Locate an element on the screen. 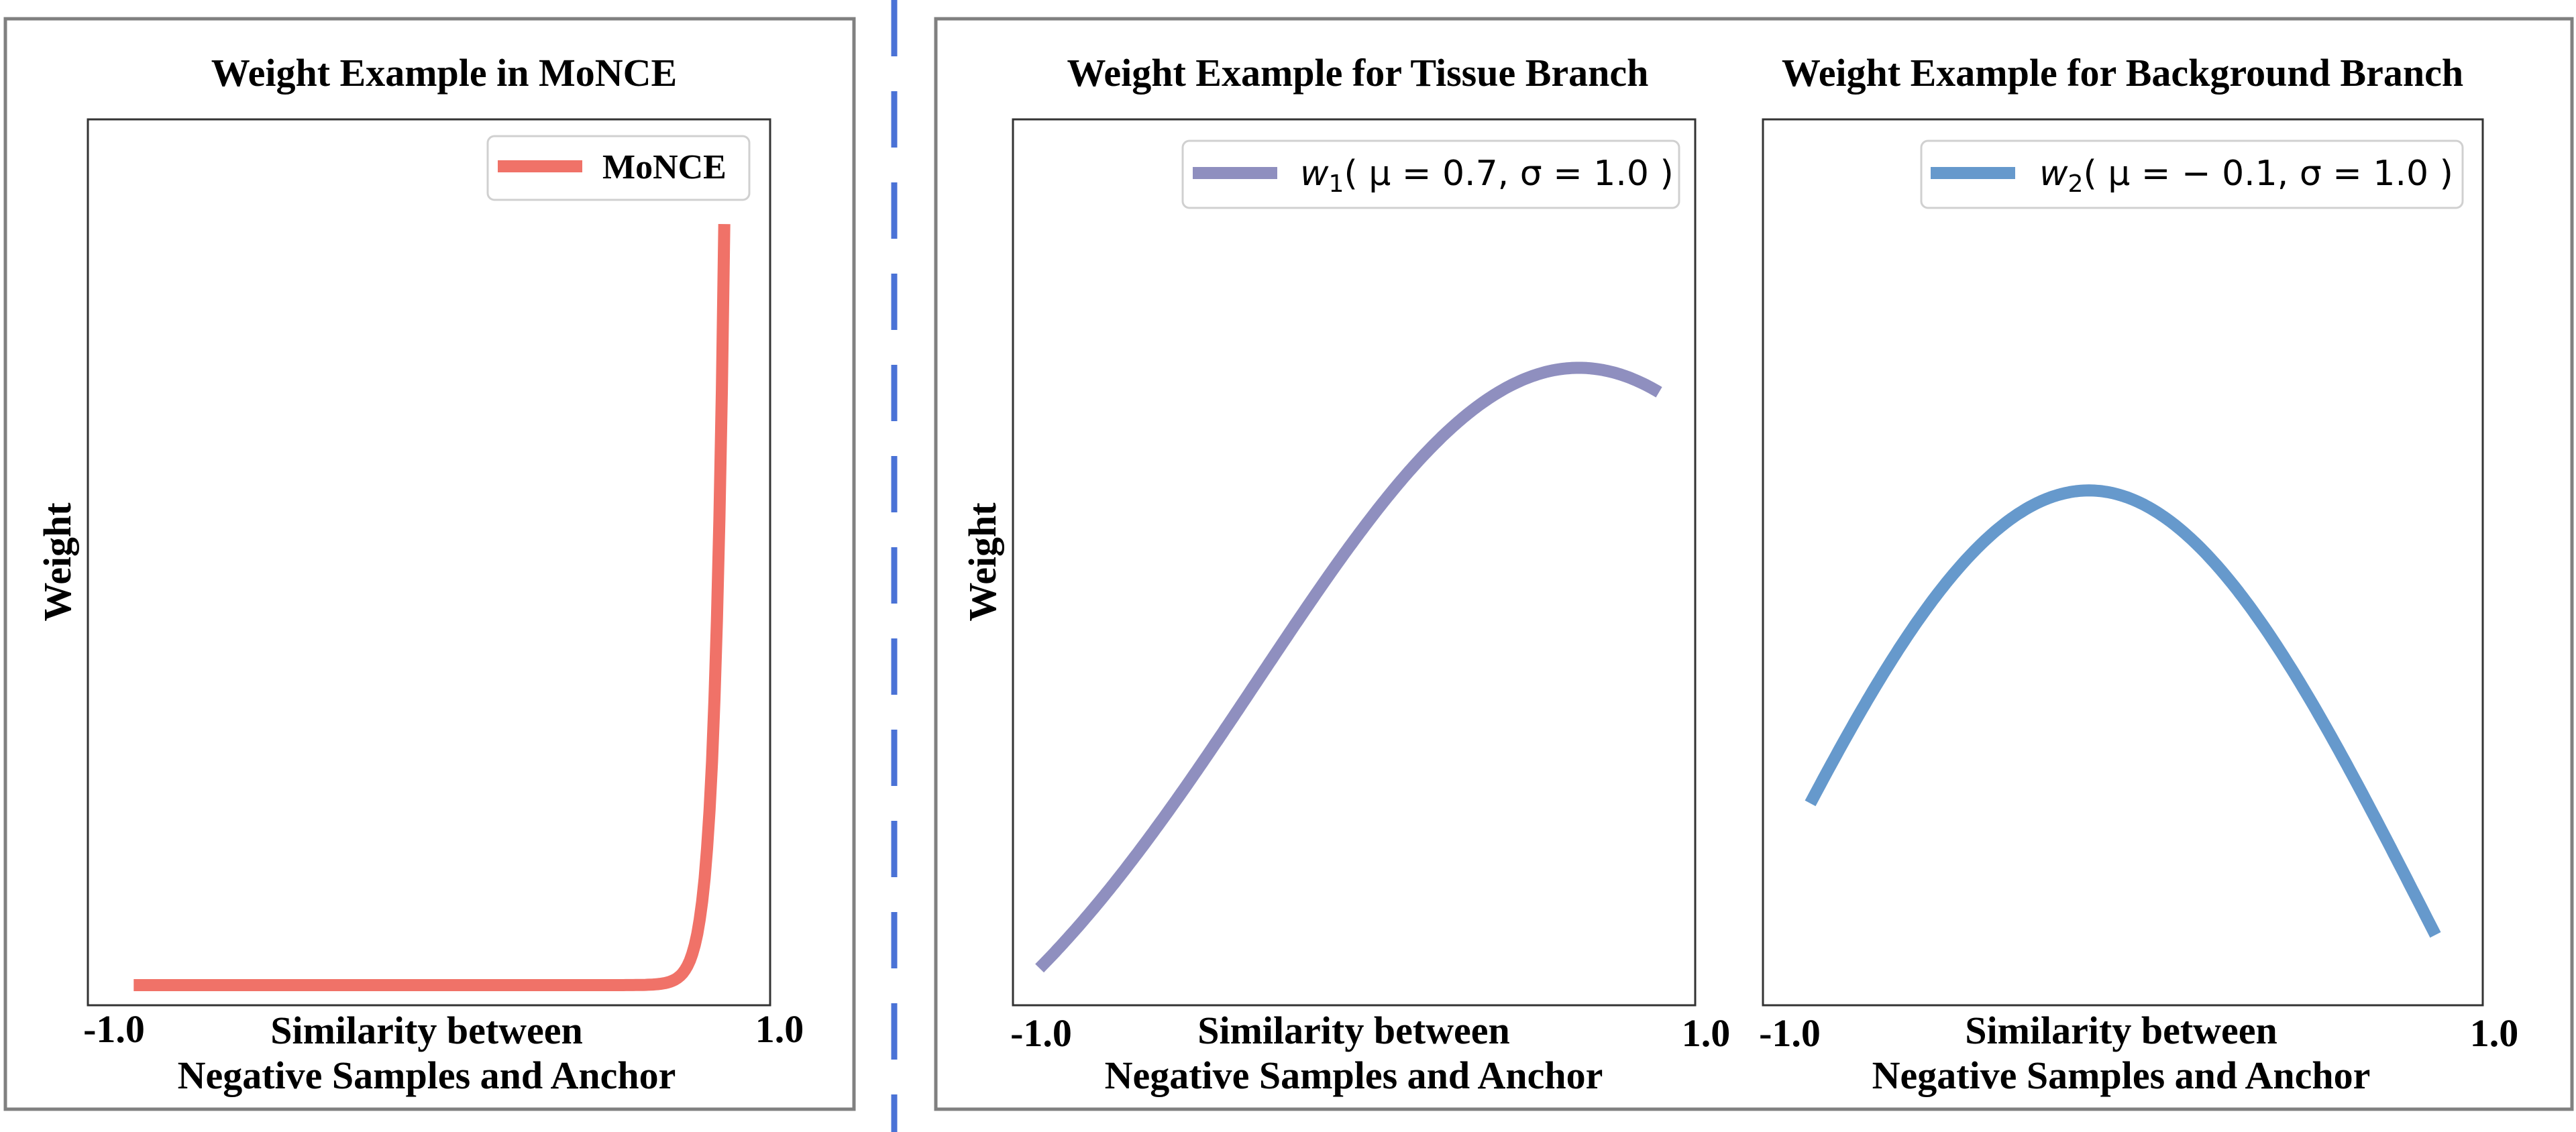 The image size is (2576, 1132). legend-label-w2: w2( μ = − 0.1, σ = 1.0 ) is located at coordinates (2246, 176).